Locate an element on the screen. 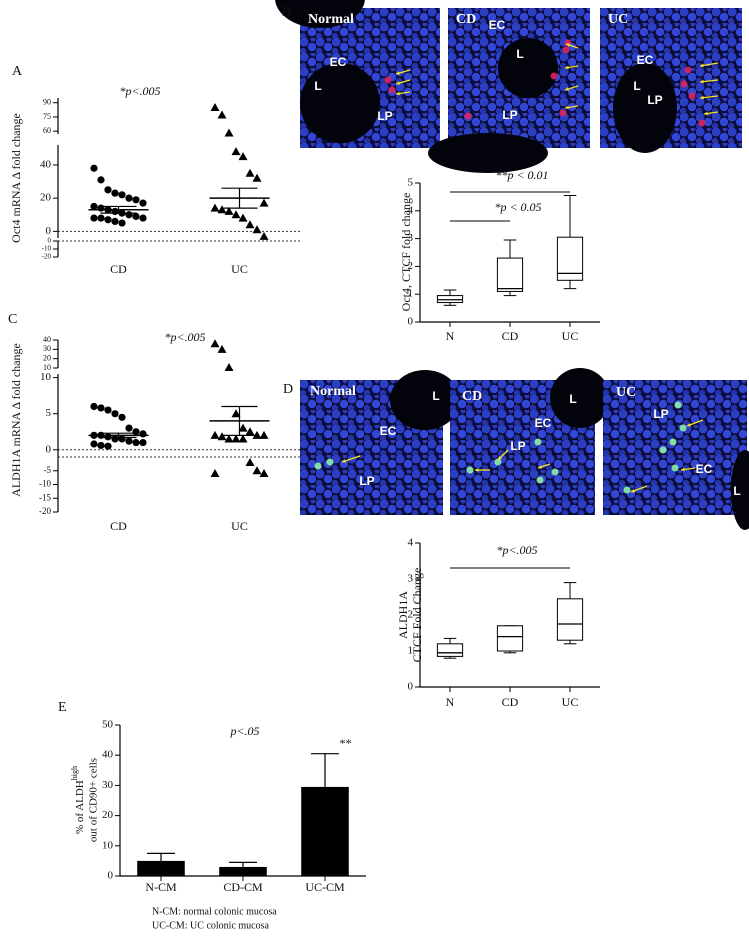  micrograph-title: Normal is located at coordinates (331, 19).